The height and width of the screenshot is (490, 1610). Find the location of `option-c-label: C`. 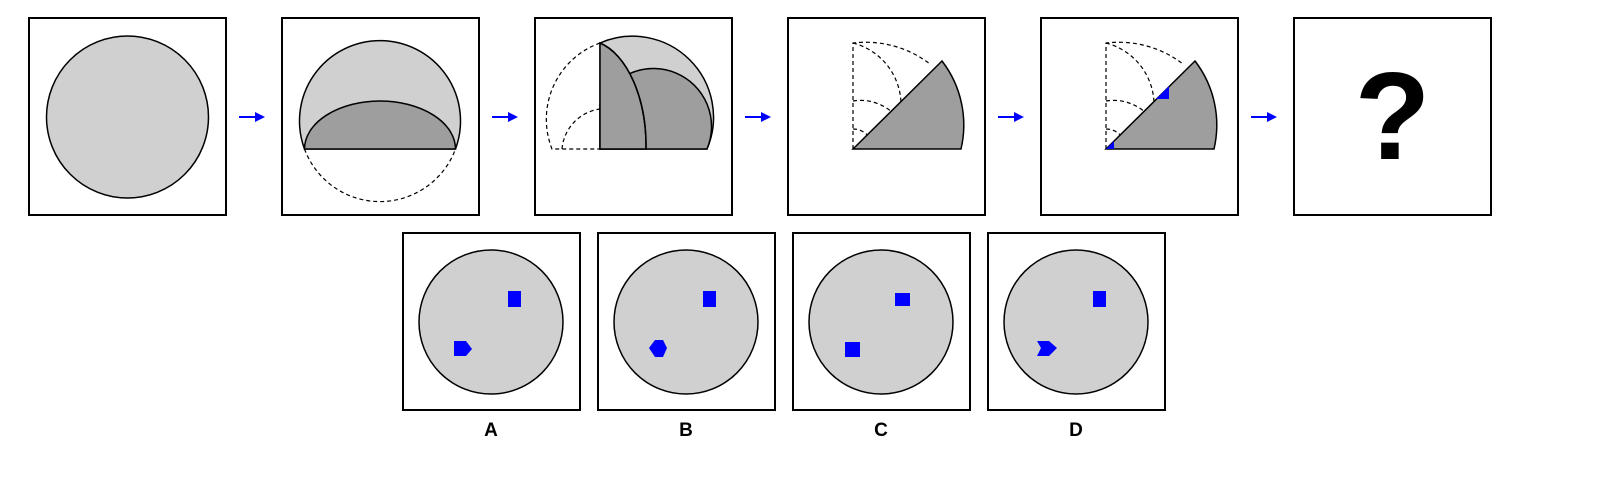

option-c-label: C is located at coordinates (881, 430).